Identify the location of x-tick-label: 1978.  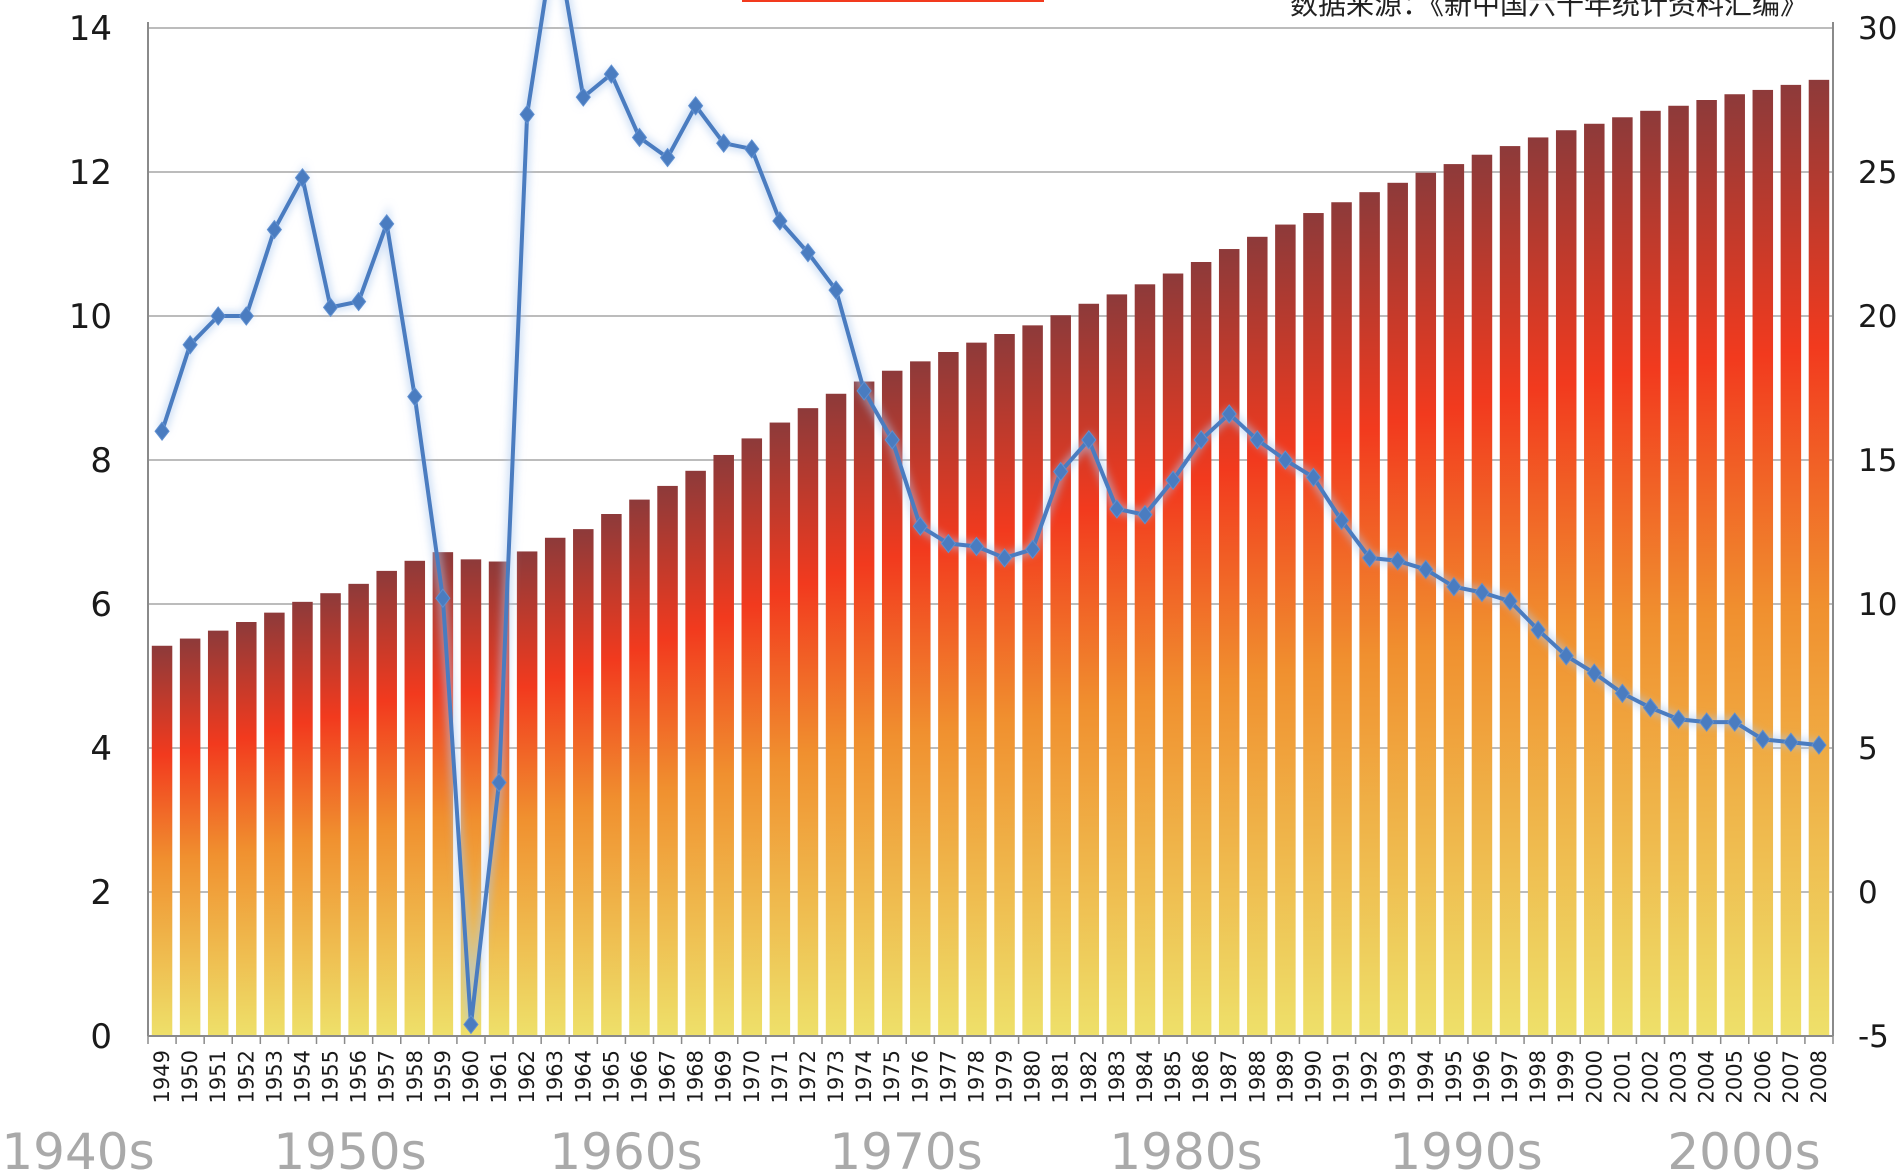
(976, 1076).